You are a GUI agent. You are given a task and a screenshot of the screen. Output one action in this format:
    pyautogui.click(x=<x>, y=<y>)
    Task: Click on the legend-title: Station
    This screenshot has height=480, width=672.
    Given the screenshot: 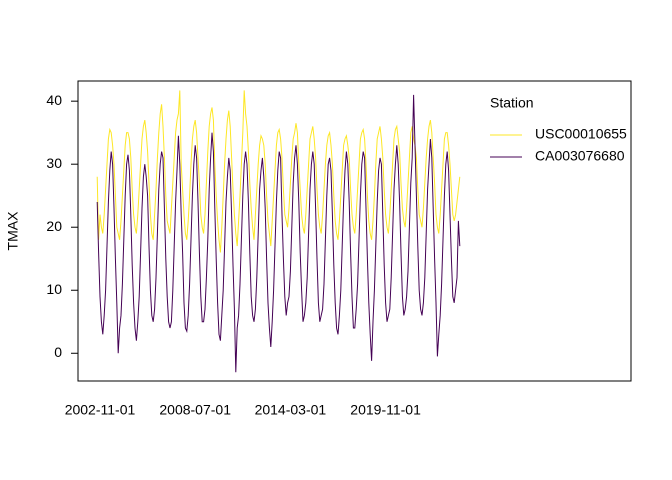 What is the action you would take?
    pyautogui.click(x=512, y=103)
    